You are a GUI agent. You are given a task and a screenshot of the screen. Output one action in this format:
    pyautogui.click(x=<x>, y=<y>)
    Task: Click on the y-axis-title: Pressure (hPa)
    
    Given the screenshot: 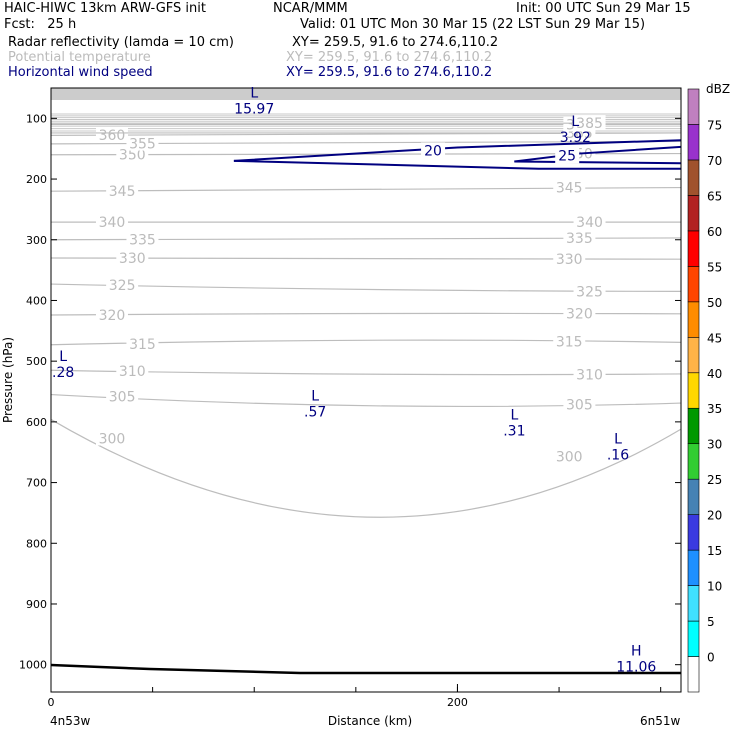 What is the action you would take?
    pyautogui.click(x=8, y=380)
    